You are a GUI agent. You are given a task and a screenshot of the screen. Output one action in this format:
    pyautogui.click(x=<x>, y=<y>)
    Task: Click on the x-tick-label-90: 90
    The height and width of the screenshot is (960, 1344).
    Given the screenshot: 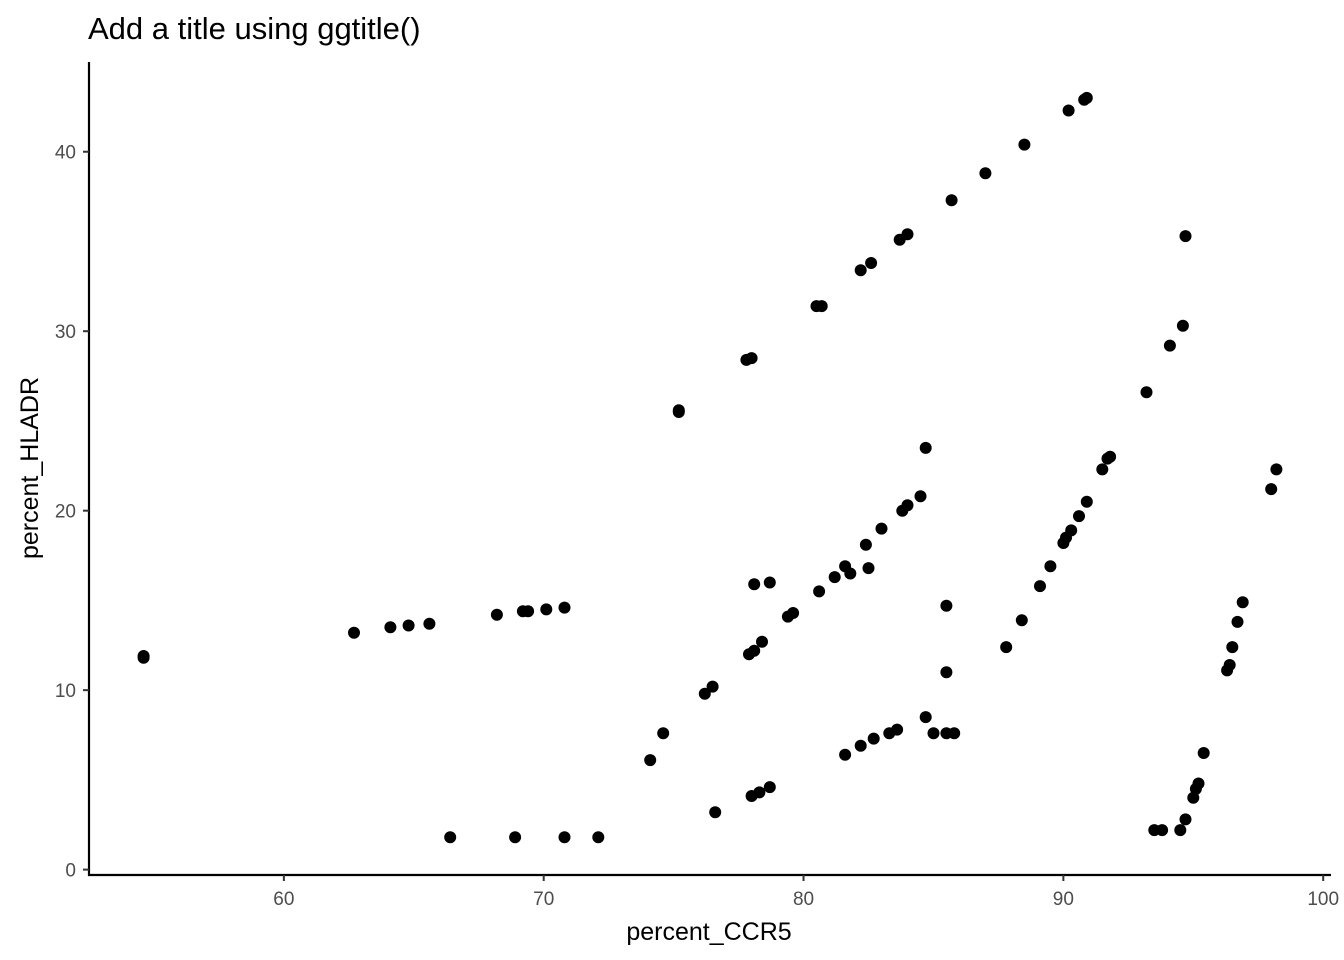 What is the action you would take?
    pyautogui.click(x=1063, y=899)
    